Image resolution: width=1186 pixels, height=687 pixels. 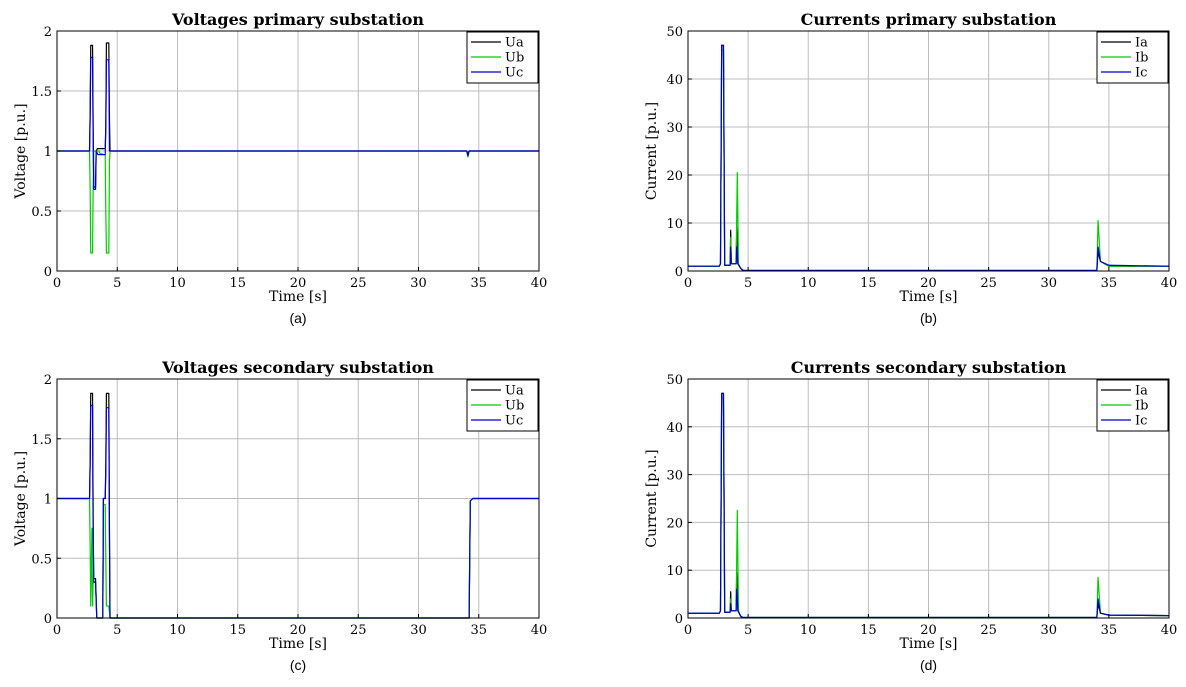 I want to click on chart-title: Currents secondary substation, so click(x=929, y=367).